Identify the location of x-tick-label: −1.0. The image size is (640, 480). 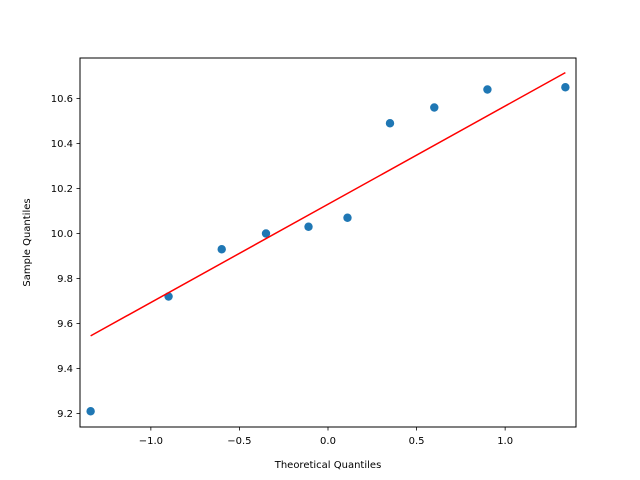
(151, 441).